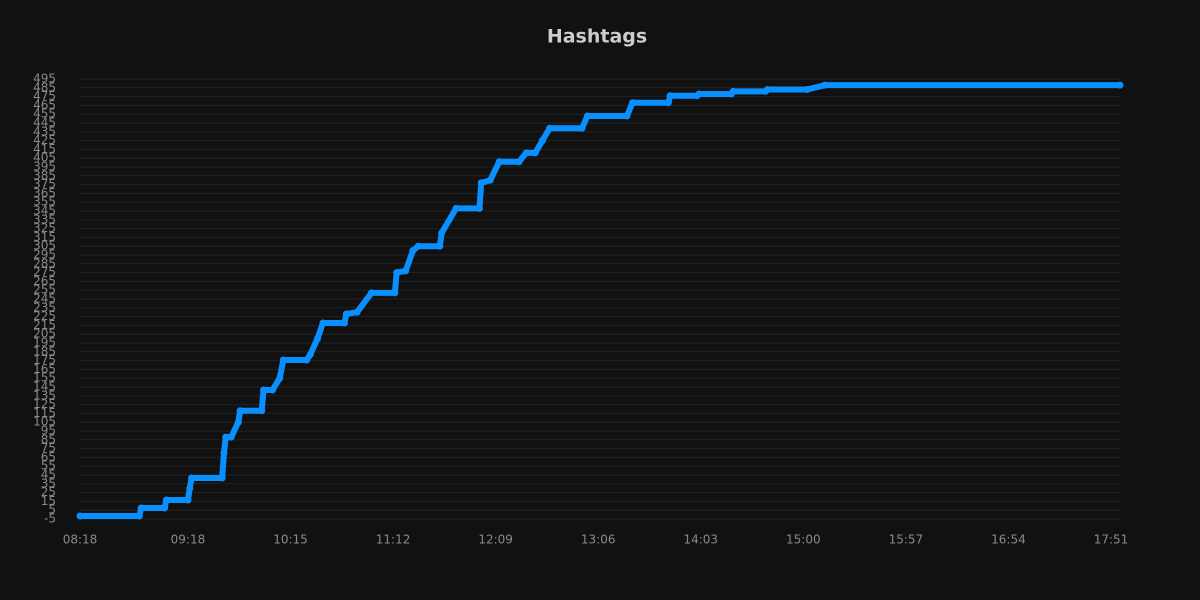 The height and width of the screenshot is (600, 1200). What do you see at coordinates (44, 237) in the screenshot?
I see `y-tick-label: 315` at bounding box center [44, 237].